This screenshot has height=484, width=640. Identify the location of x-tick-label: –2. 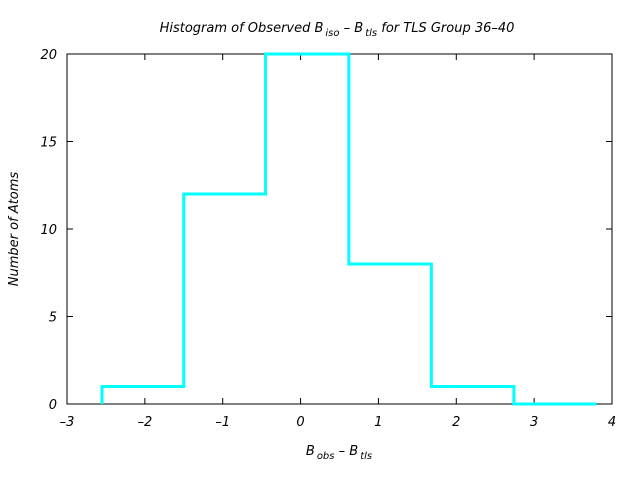
(144, 422).